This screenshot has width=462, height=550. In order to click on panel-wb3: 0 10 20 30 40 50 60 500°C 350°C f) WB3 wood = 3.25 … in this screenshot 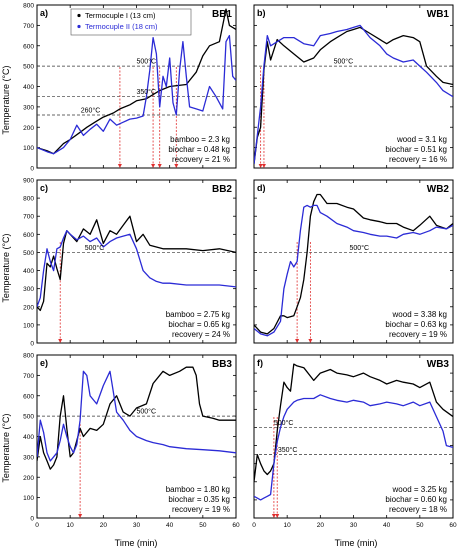, I will do `click(354, 441)`.